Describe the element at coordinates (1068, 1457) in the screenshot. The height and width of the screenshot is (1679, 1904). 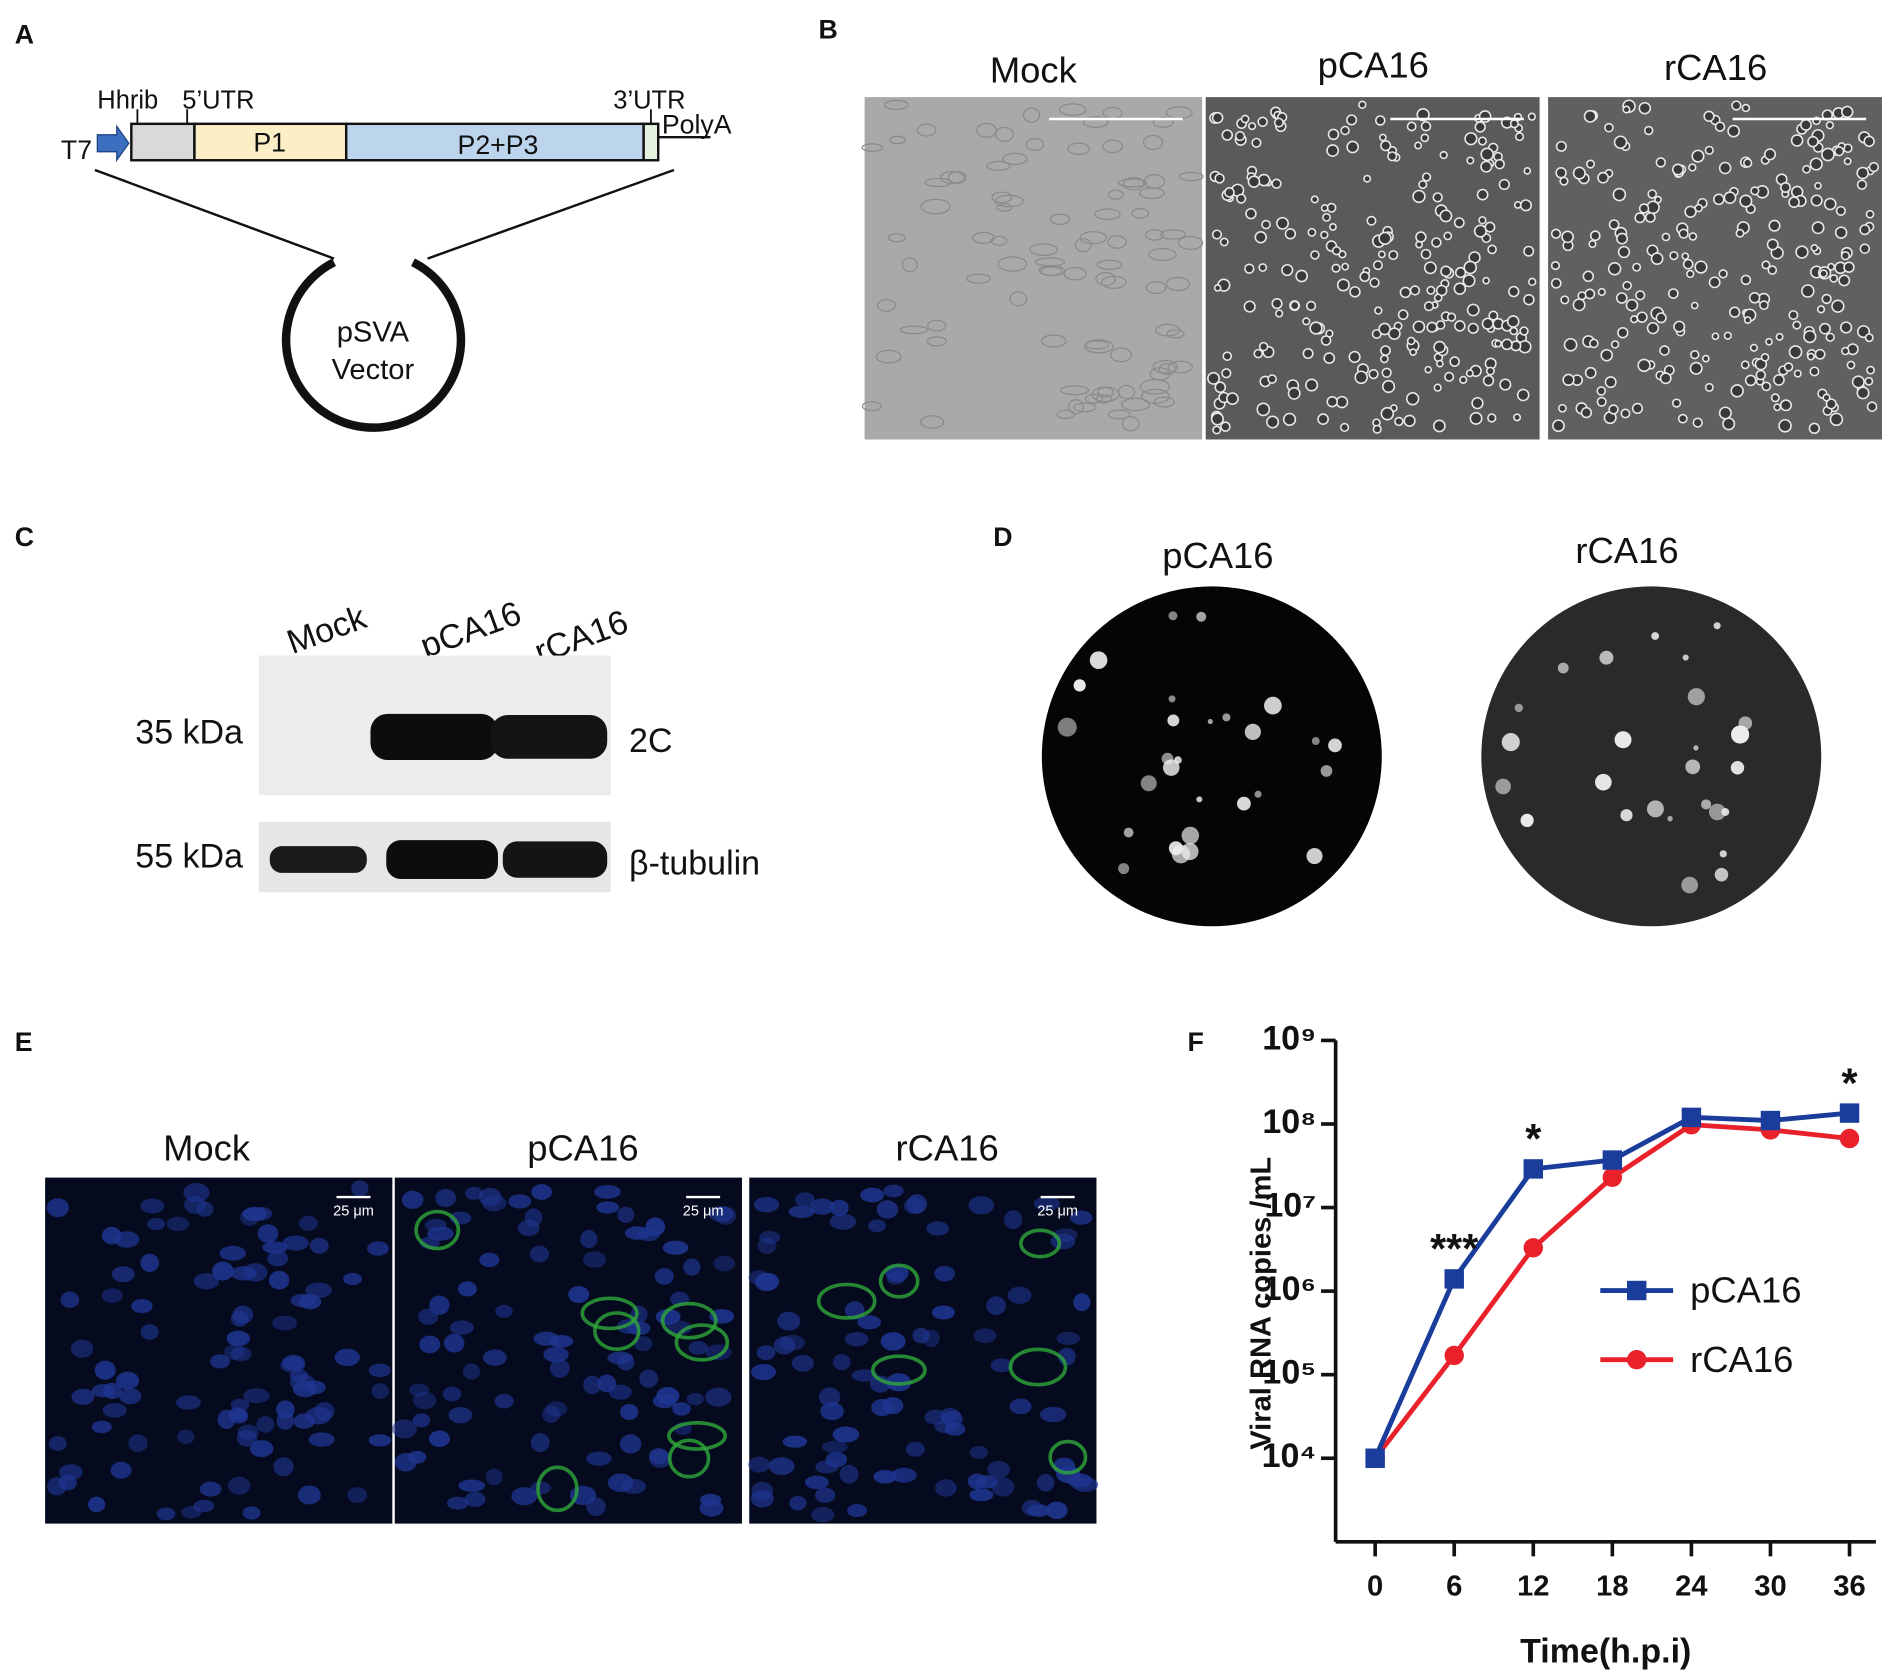
I see `infected-cell` at that location.